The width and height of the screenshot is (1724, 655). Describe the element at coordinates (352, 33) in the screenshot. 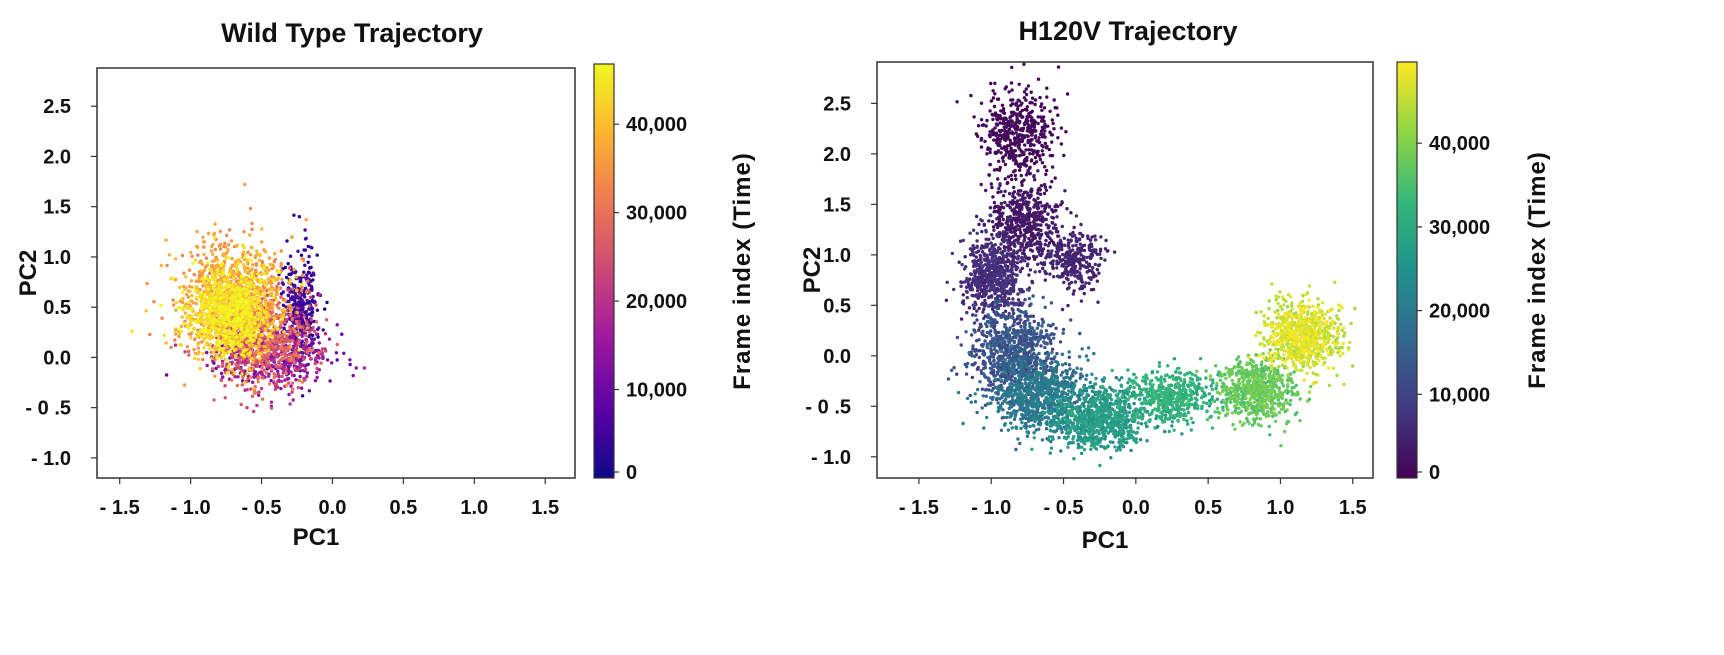

I see `chart-title: Wild Type Trajectory` at that location.